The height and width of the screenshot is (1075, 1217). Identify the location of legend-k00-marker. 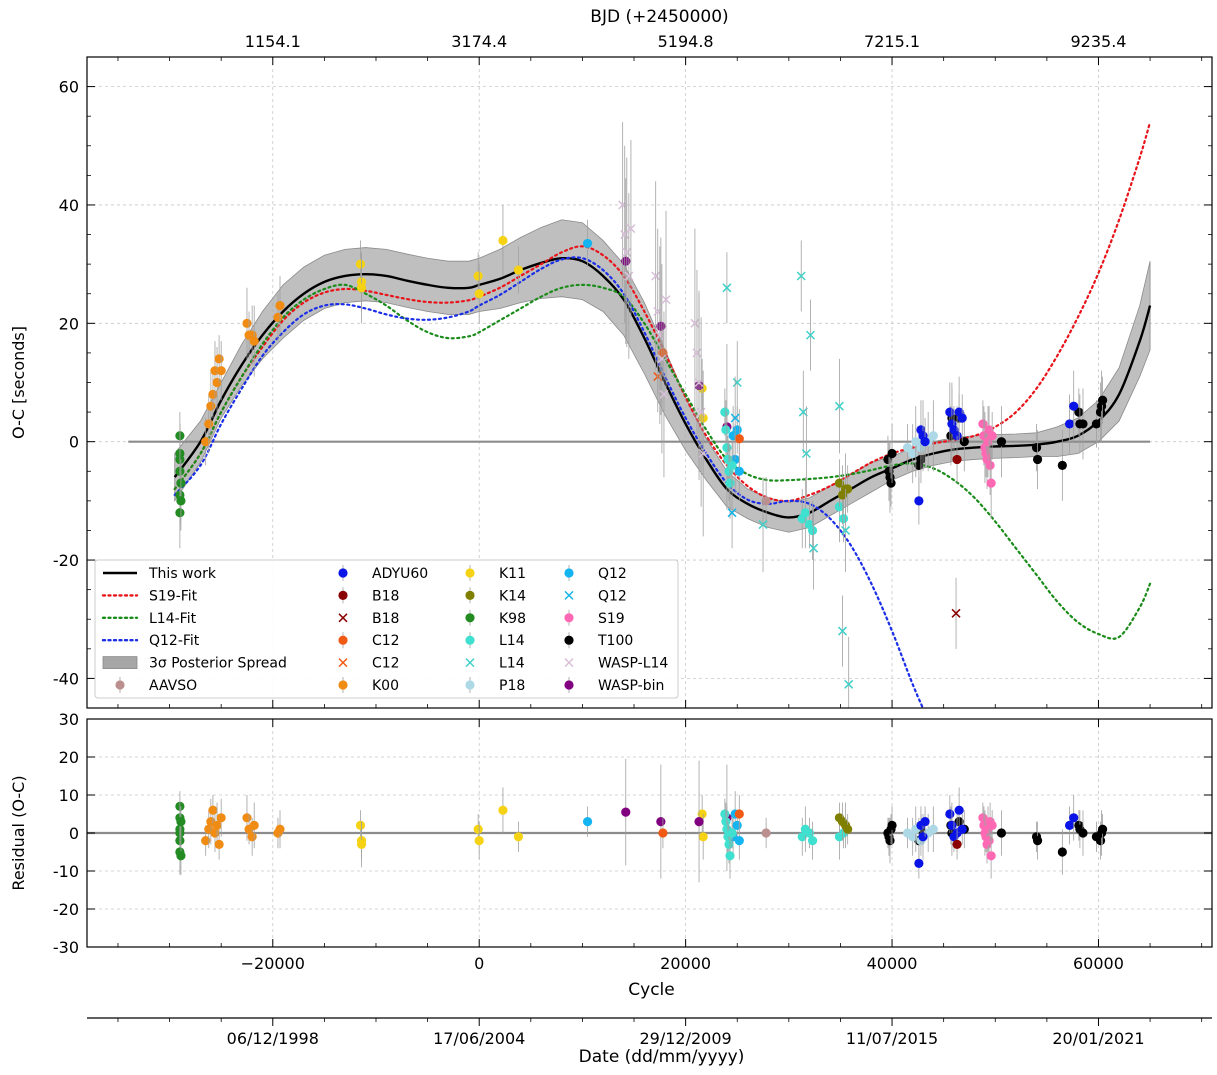
(343, 685).